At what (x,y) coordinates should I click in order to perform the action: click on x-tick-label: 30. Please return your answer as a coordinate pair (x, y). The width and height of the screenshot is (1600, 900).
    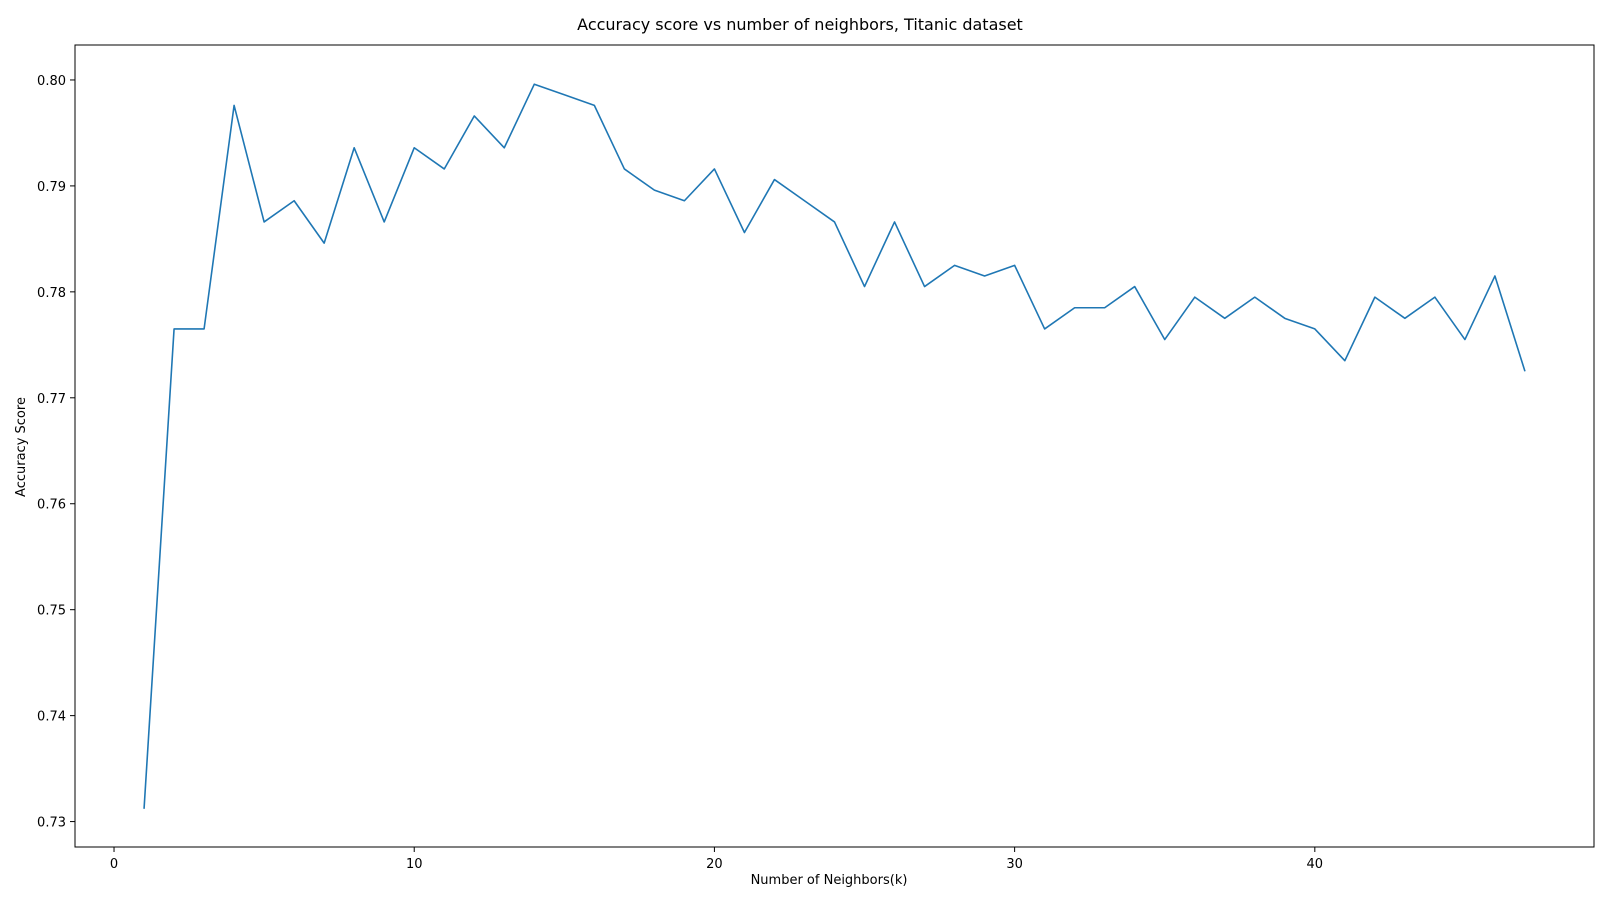
    Looking at the image, I should click on (1014, 864).